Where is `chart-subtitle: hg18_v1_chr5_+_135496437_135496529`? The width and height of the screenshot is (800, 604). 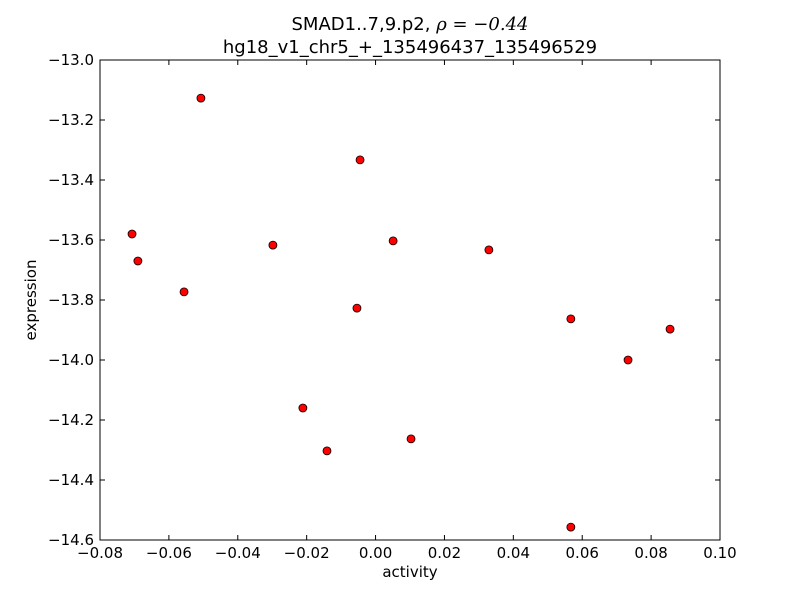
chart-subtitle: hg18_v1_chr5_+_135496437_135496529 is located at coordinates (410, 47).